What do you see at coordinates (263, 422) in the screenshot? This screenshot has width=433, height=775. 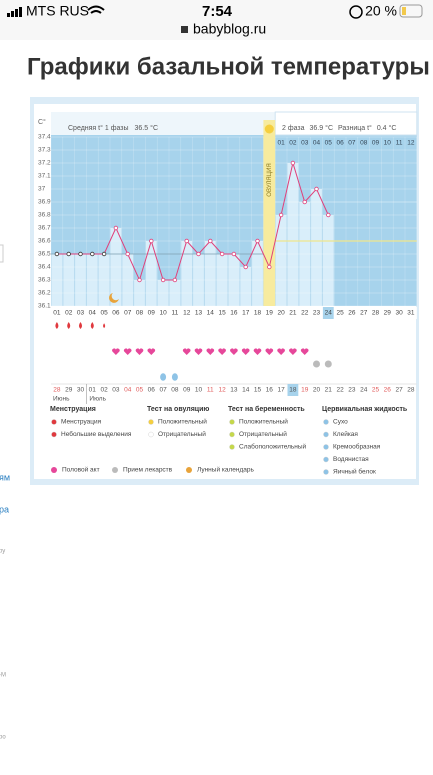 I see `legend-item: Положительный` at bounding box center [263, 422].